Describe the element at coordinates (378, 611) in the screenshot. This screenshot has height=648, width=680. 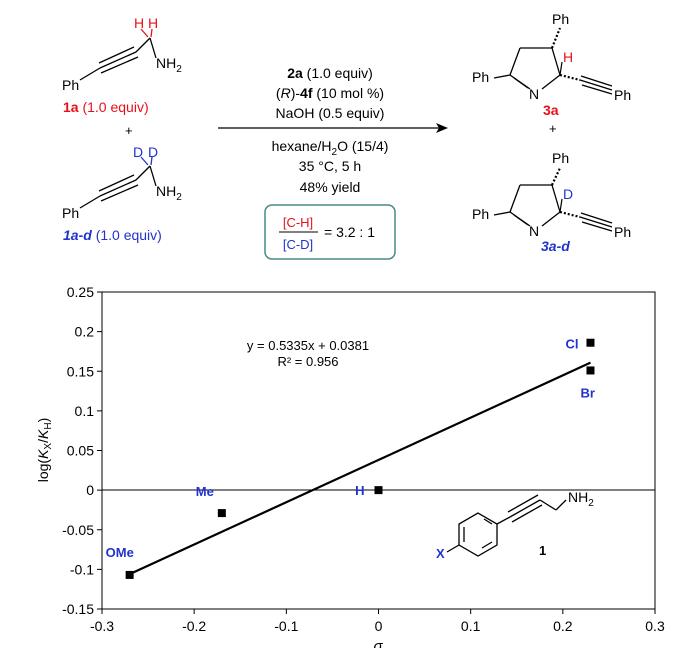
I see `x-tick-marks` at that location.